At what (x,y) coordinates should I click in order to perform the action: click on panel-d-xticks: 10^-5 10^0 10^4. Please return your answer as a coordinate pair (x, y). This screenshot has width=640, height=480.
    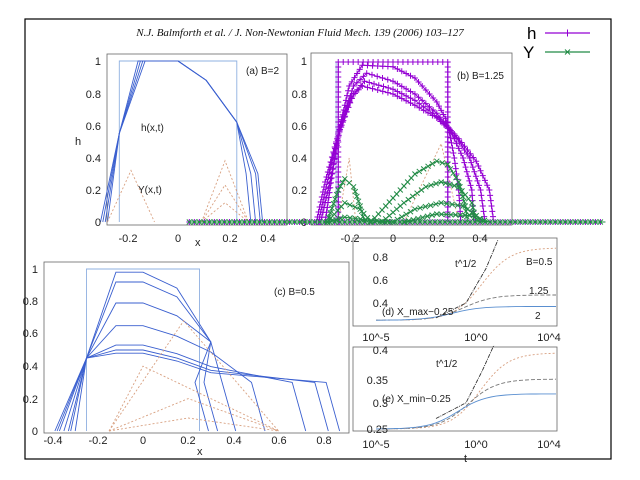
    Looking at the image, I should click on (461, 338).